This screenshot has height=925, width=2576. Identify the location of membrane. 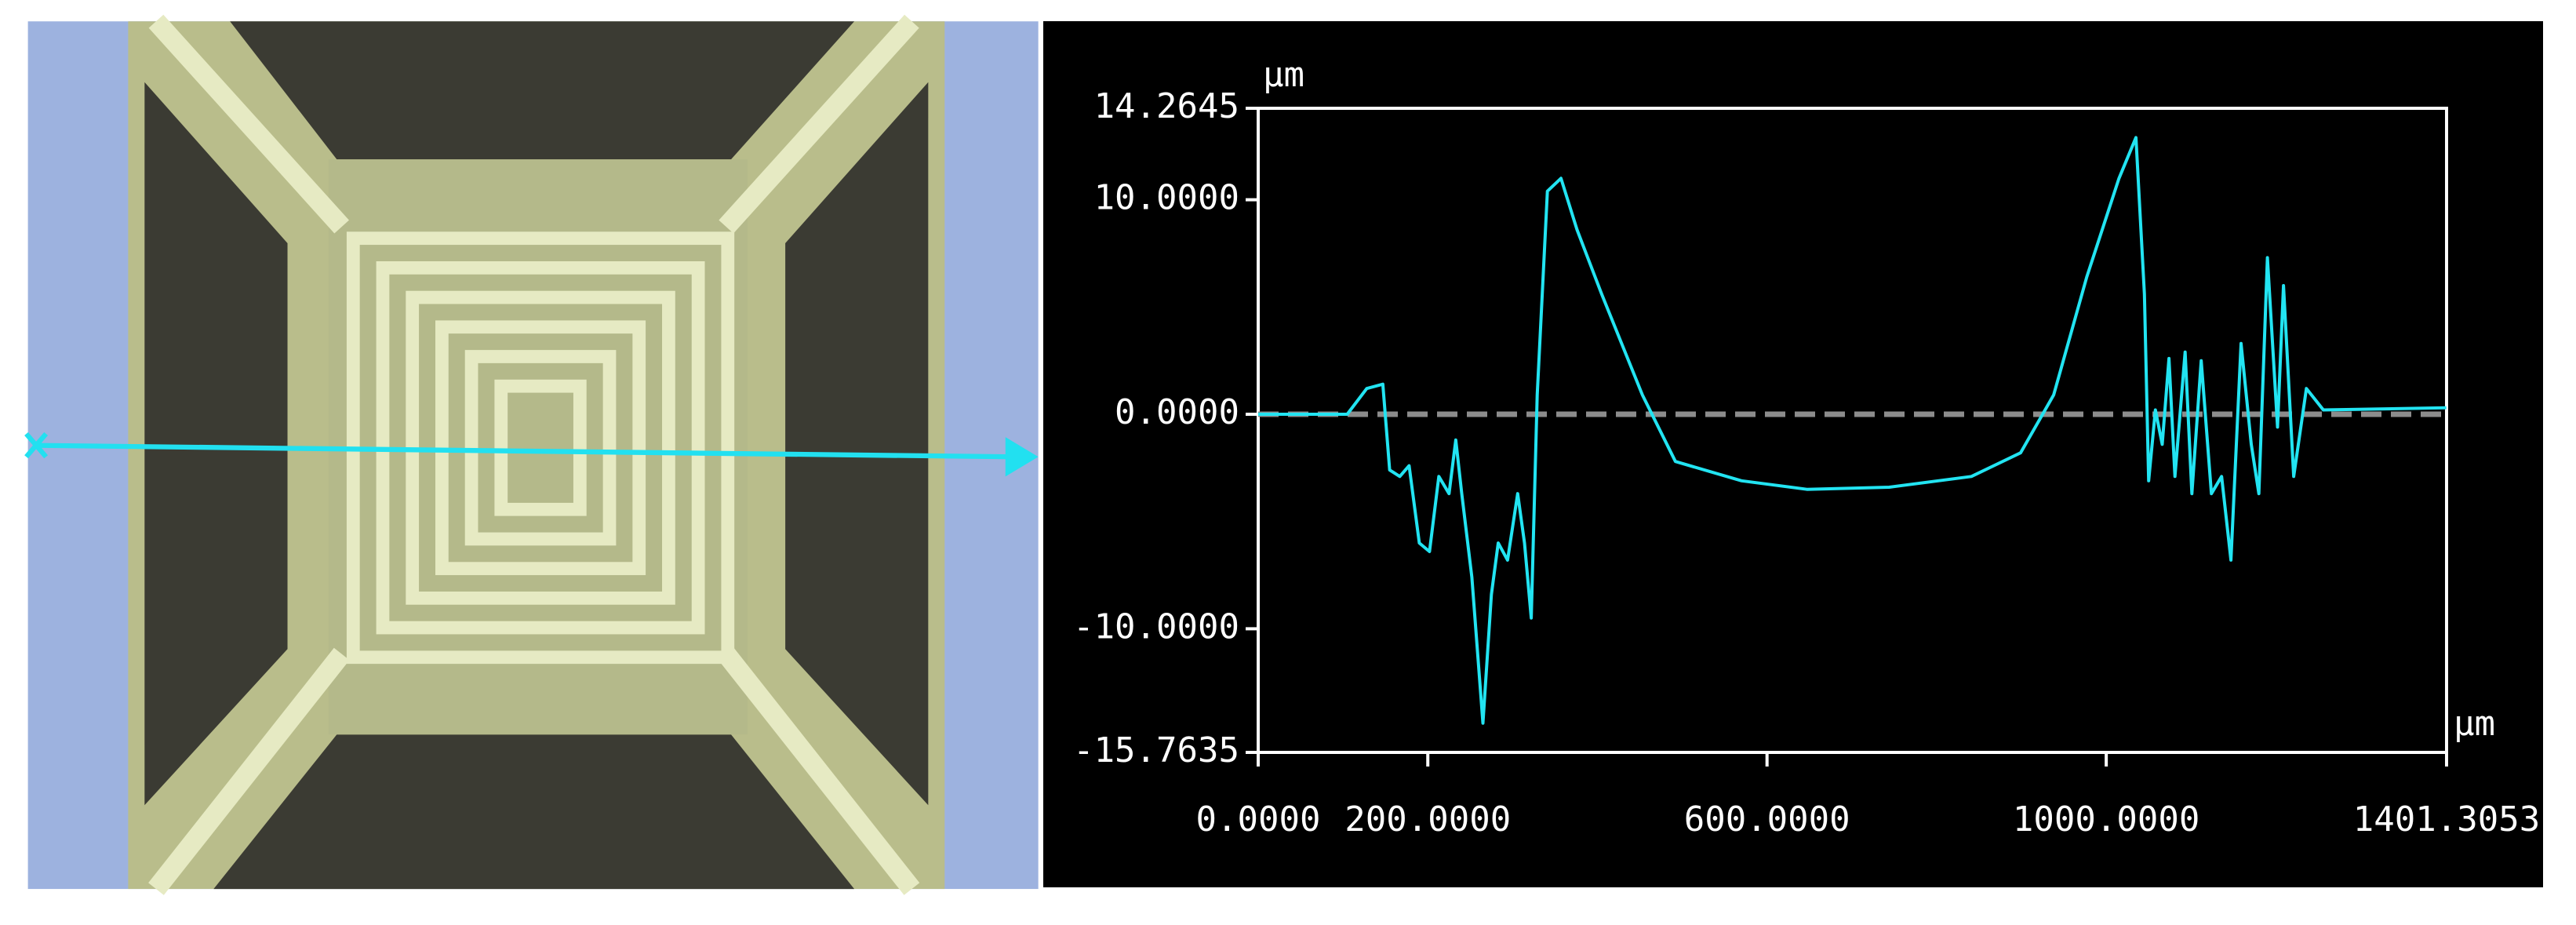
(538, 447).